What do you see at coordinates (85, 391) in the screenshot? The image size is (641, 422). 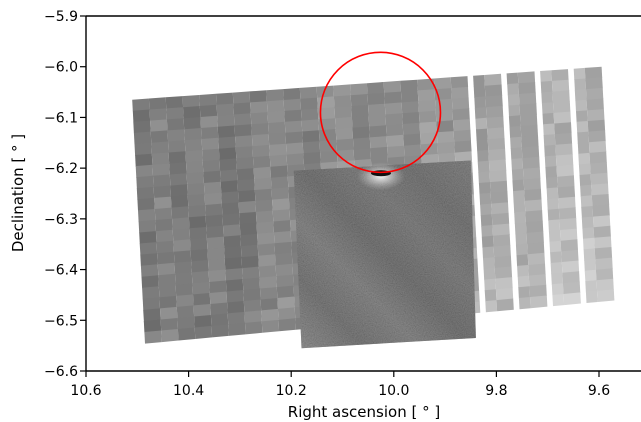 I see `x-tick-label: 10.6` at bounding box center [85, 391].